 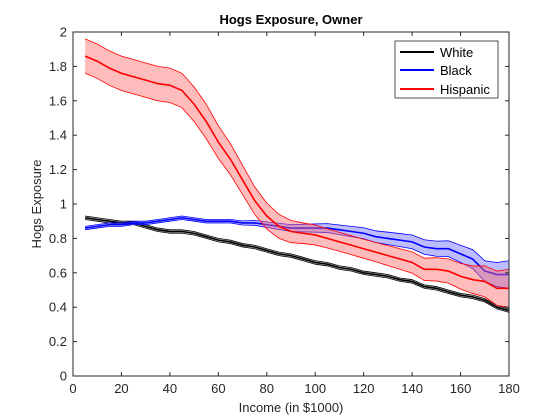 What do you see at coordinates (218, 388) in the screenshot?
I see `x-tick-label: 60` at bounding box center [218, 388].